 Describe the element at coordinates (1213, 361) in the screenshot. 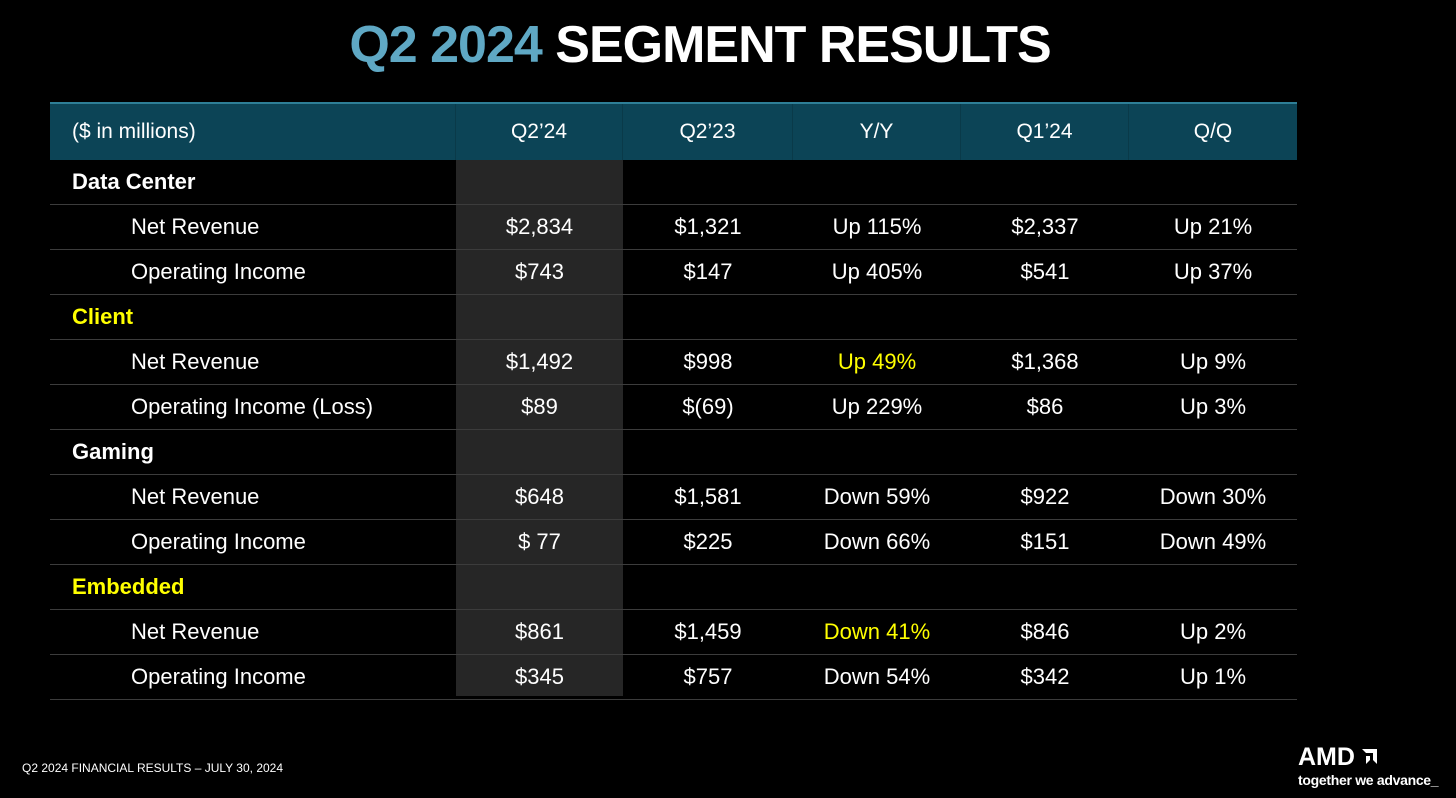

I see `table-cell: Up 9%` at that location.